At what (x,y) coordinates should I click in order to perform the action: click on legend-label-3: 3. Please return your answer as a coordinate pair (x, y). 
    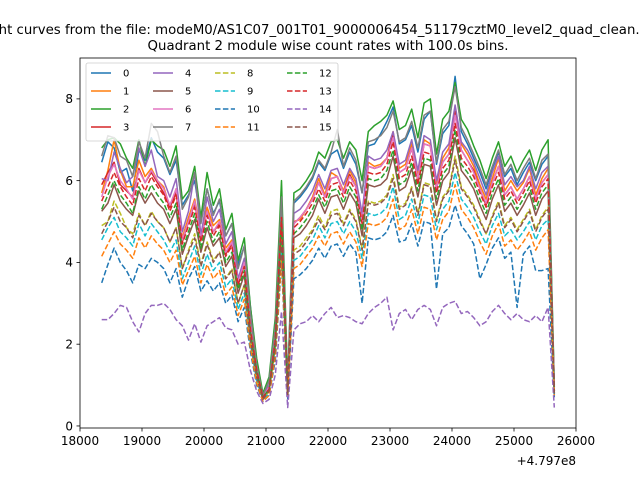
    Looking at the image, I should click on (126, 128).